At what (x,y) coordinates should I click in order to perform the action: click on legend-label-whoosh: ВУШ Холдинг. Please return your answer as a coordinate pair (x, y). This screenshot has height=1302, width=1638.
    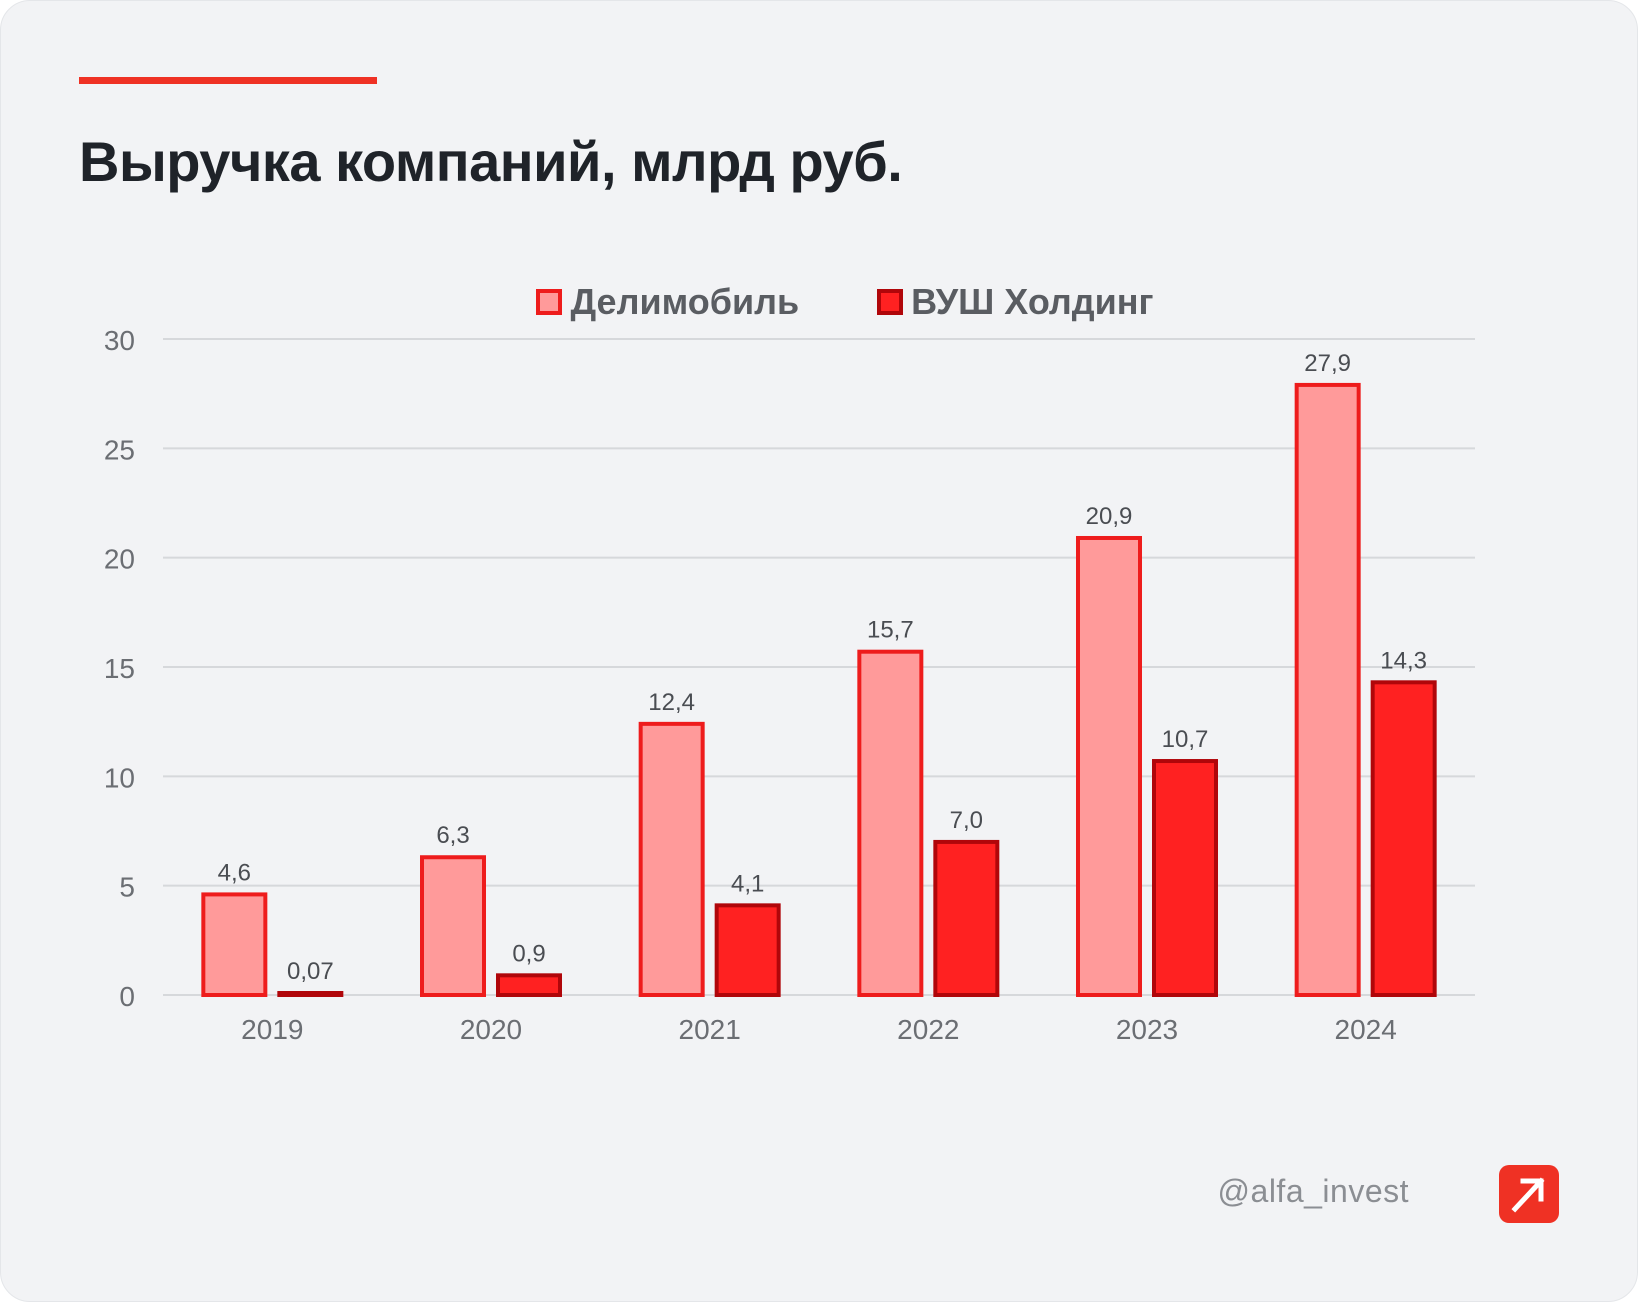
    Looking at the image, I should click on (1032, 301).